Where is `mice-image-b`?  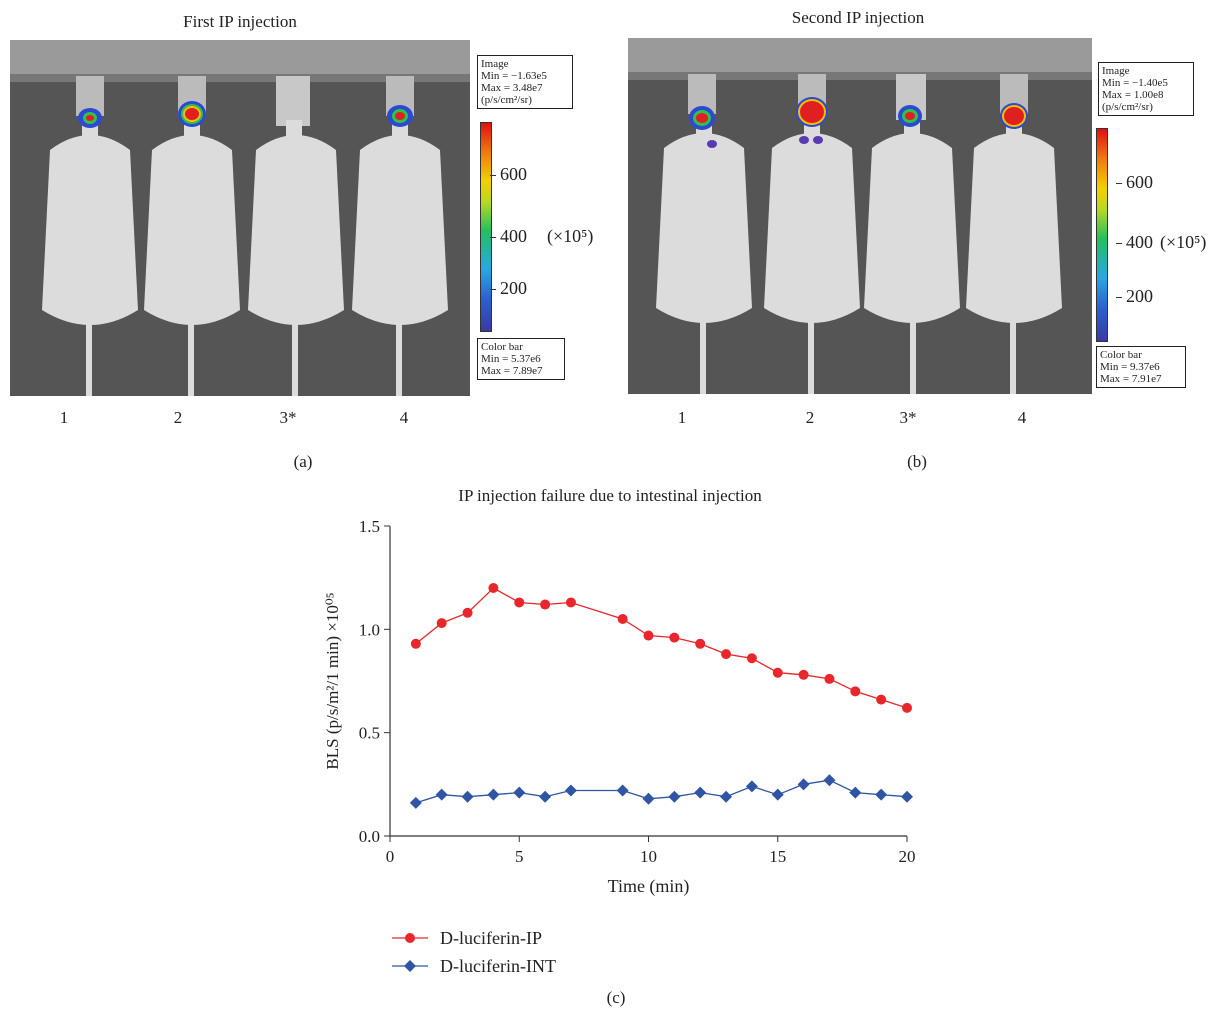
mice-image-b is located at coordinates (860, 216).